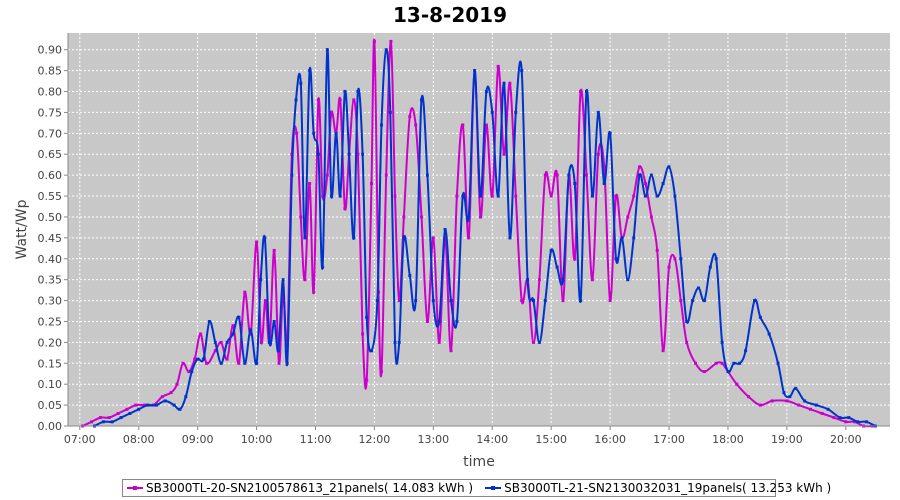 The height and width of the screenshot is (500, 900). I want to click on y-tick-label: 0.05, so click(50, 405).